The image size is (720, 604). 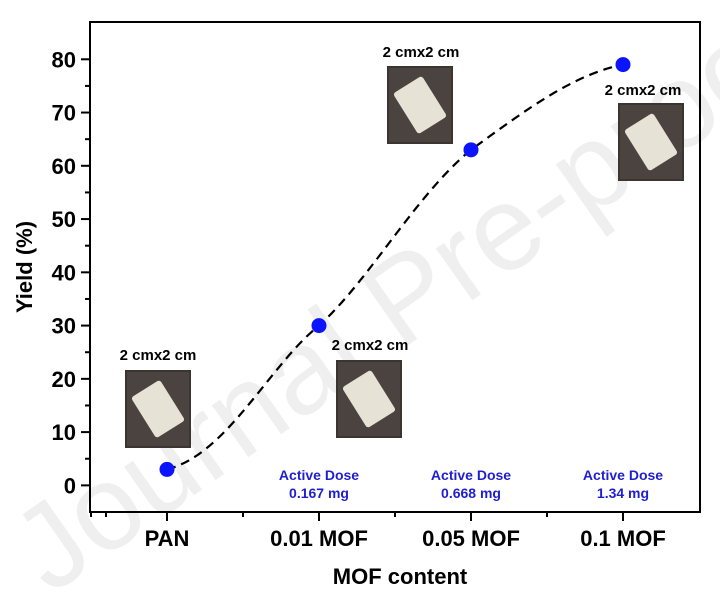 What do you see at coordinates (623, 538) in the screenshot?
I see `x-tick-label: 0.1 MOF` at bounding box center [623, 538].